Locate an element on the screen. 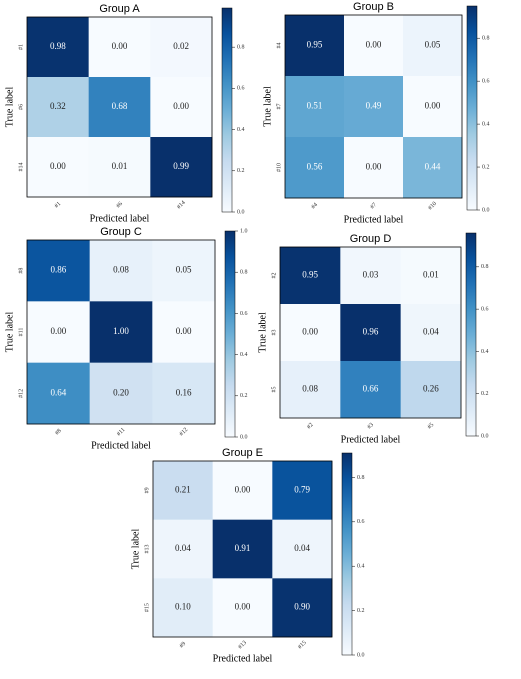 This screenshot has height=679, width=521. colorbar-tick-label: 1.0 is located at coordinates (244, 231).